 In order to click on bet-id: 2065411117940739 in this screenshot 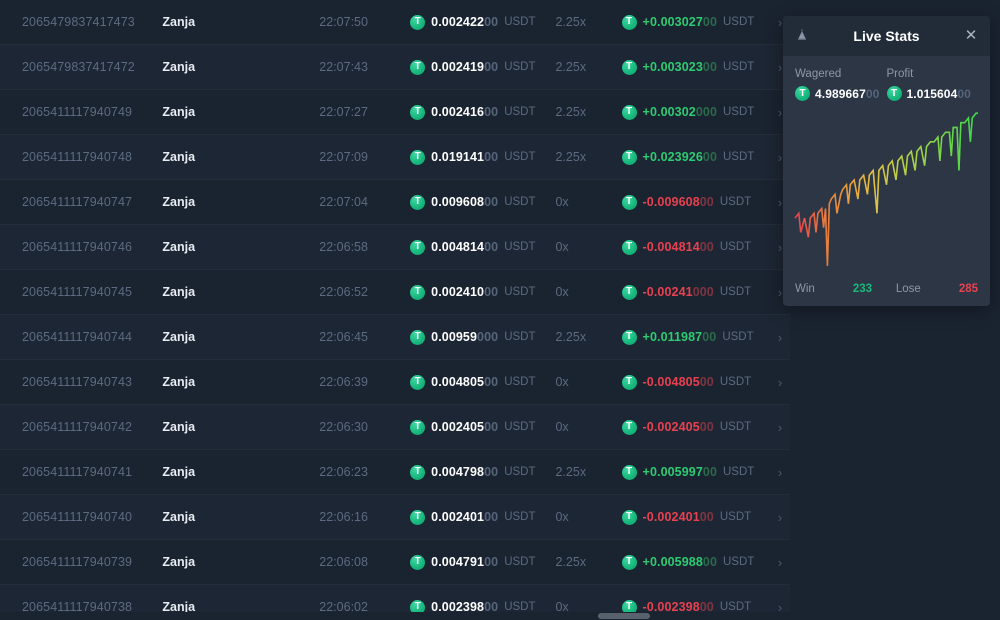, I will do `click(77, 562)`.